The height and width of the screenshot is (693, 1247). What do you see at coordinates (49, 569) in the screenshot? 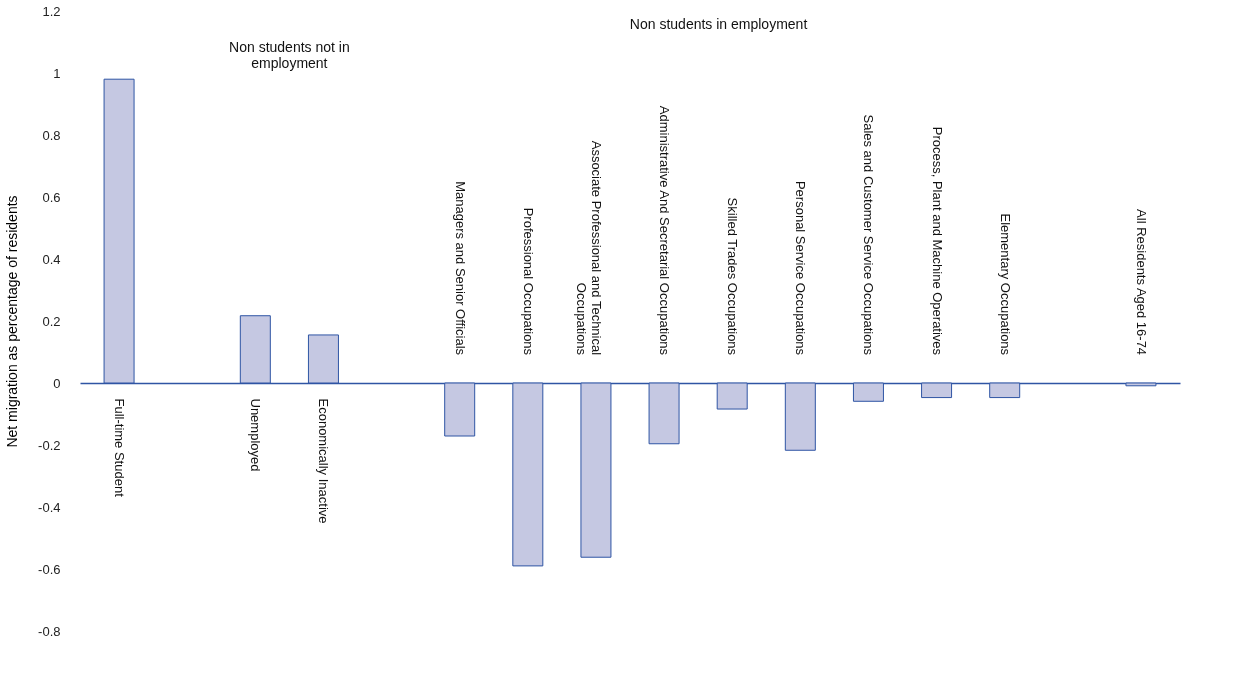
I see `y-tick-label: -0.6` at bounding box center [49, 569].